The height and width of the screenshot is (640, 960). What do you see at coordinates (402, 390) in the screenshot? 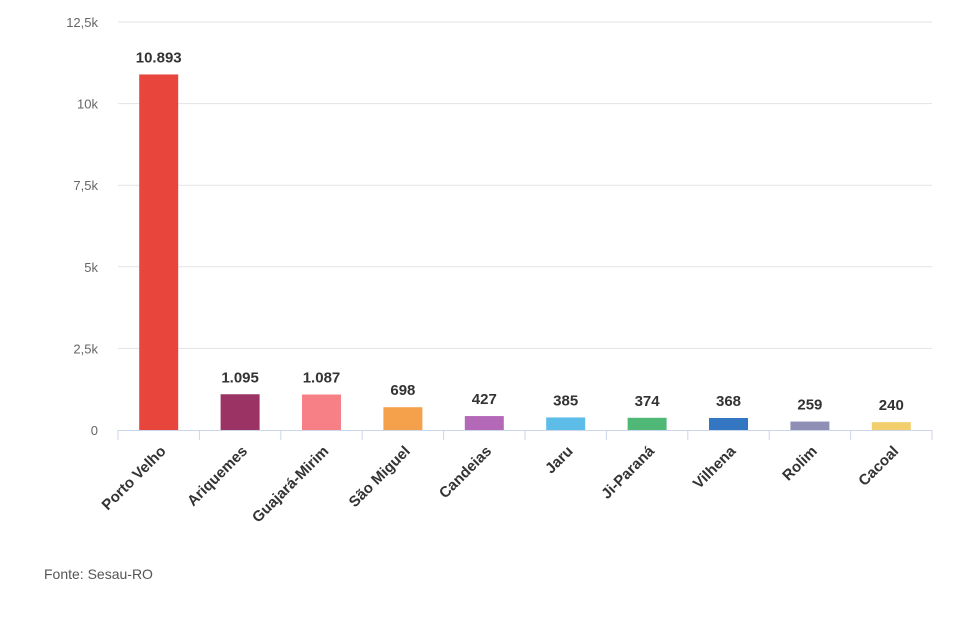
I see `data-label: 698` at bounding box center [402, 390].